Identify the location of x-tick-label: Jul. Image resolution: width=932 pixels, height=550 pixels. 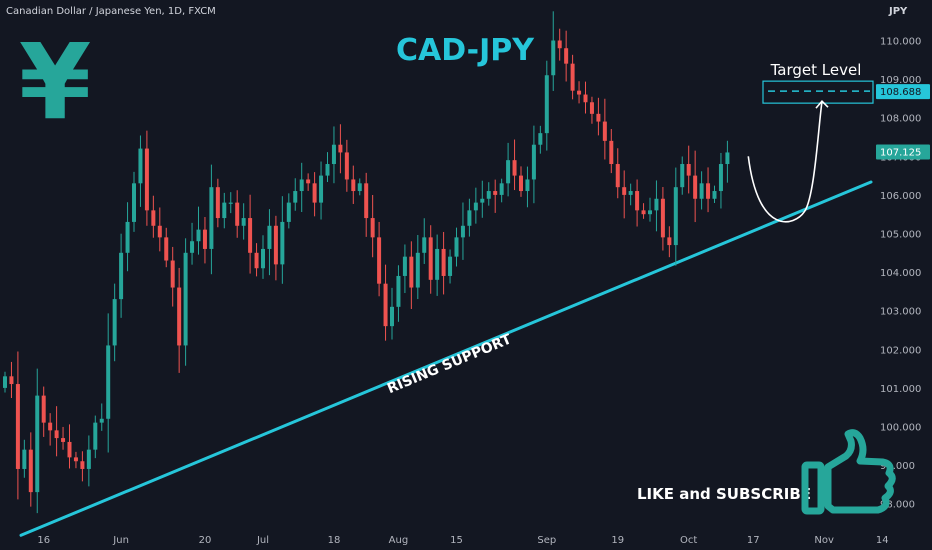
(262, 540).